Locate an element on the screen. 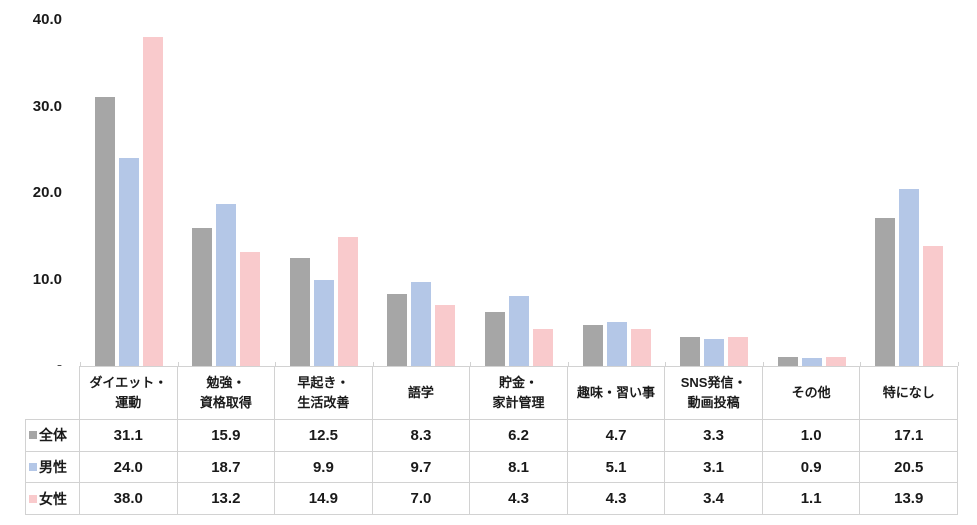  category-header-cell: 語学 is located at coordinates (421, 393).